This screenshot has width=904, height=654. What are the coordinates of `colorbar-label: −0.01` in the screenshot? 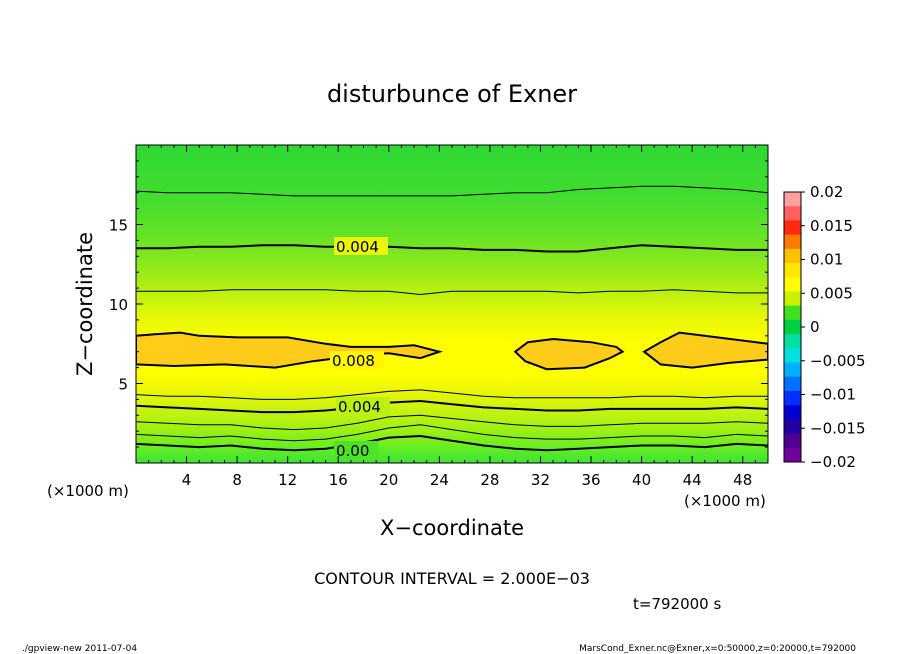 It's located at (833, 395).